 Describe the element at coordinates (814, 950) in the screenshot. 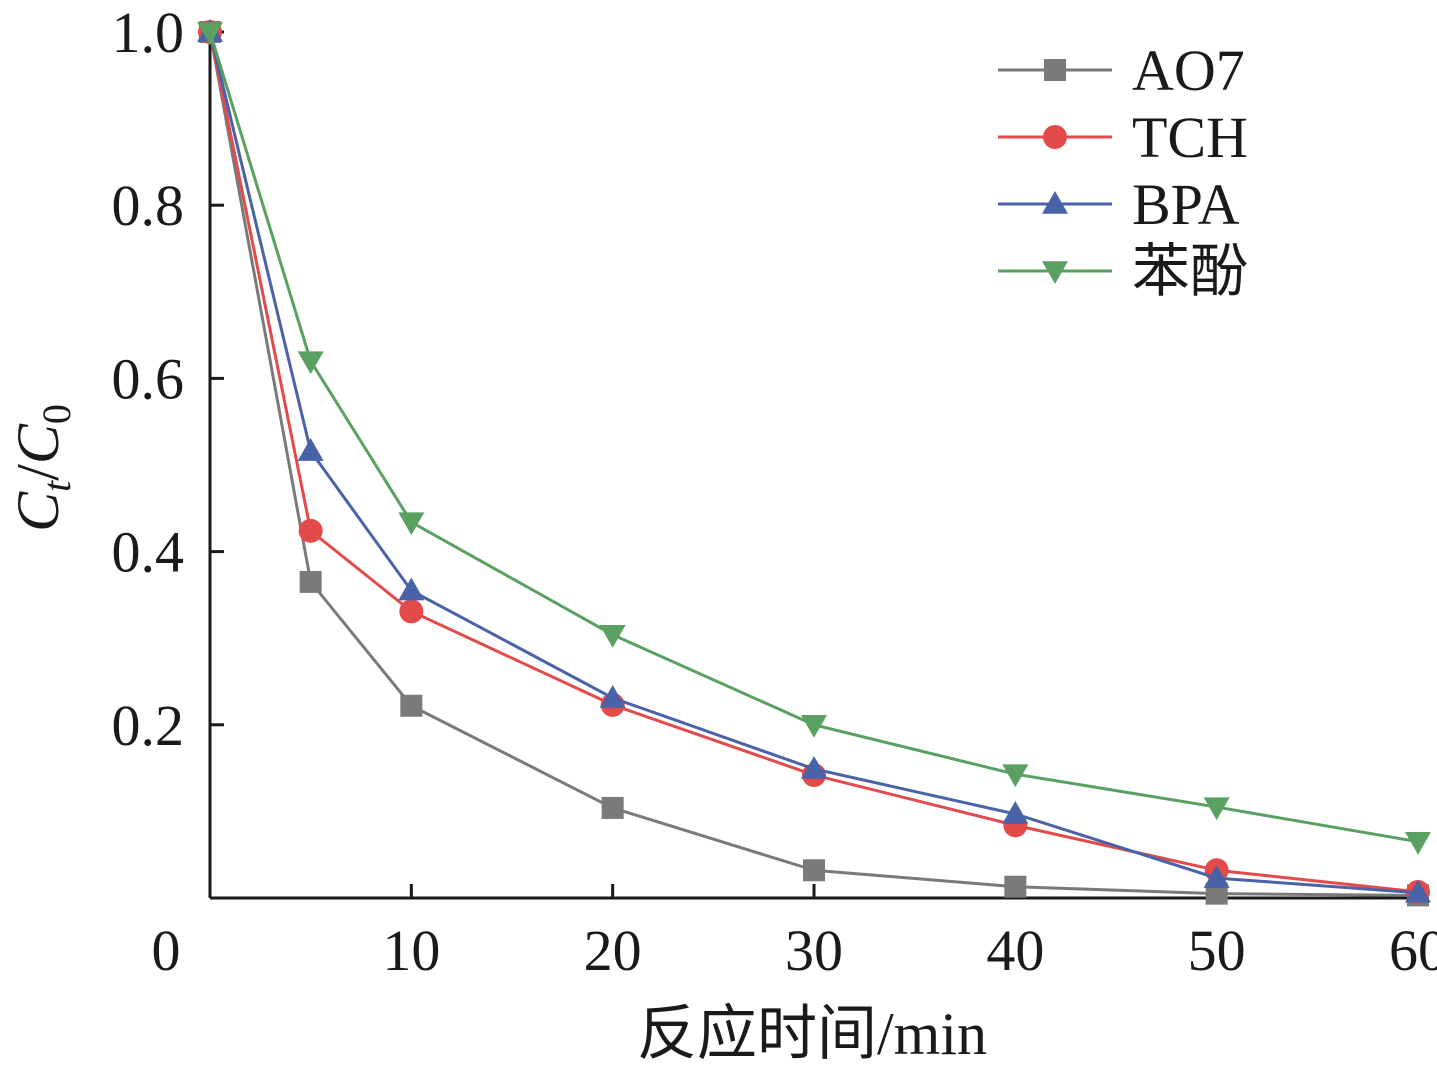

I see `x-tick-label: 30` at that location.